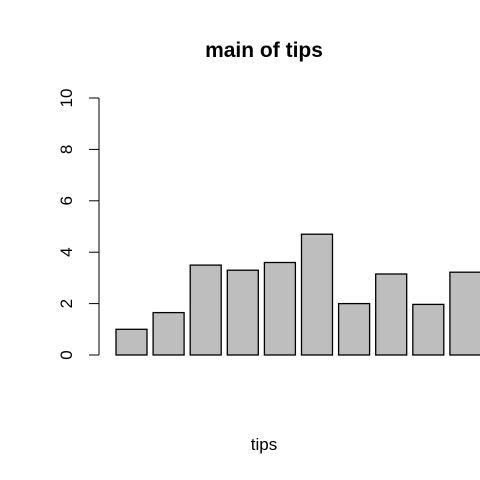 The image size is (480, 480). Describe the element at coordinates (66, 303) in the screenshot. I see `y-tick-label: 2` at that location.